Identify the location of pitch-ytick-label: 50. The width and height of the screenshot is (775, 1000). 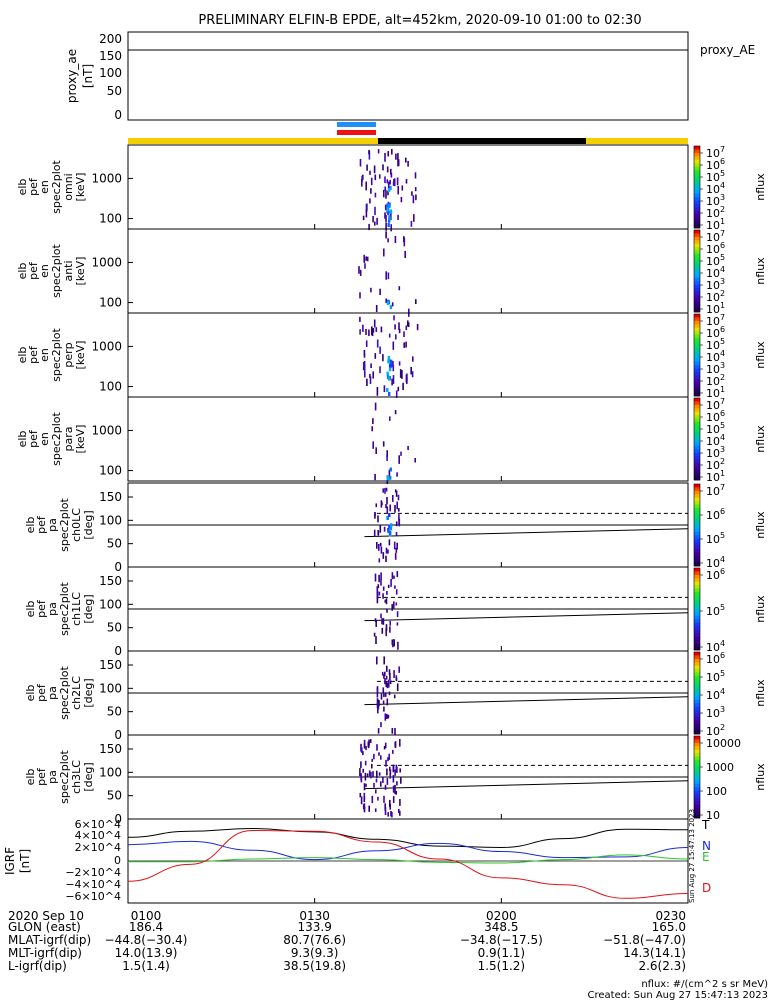
(114, 712).